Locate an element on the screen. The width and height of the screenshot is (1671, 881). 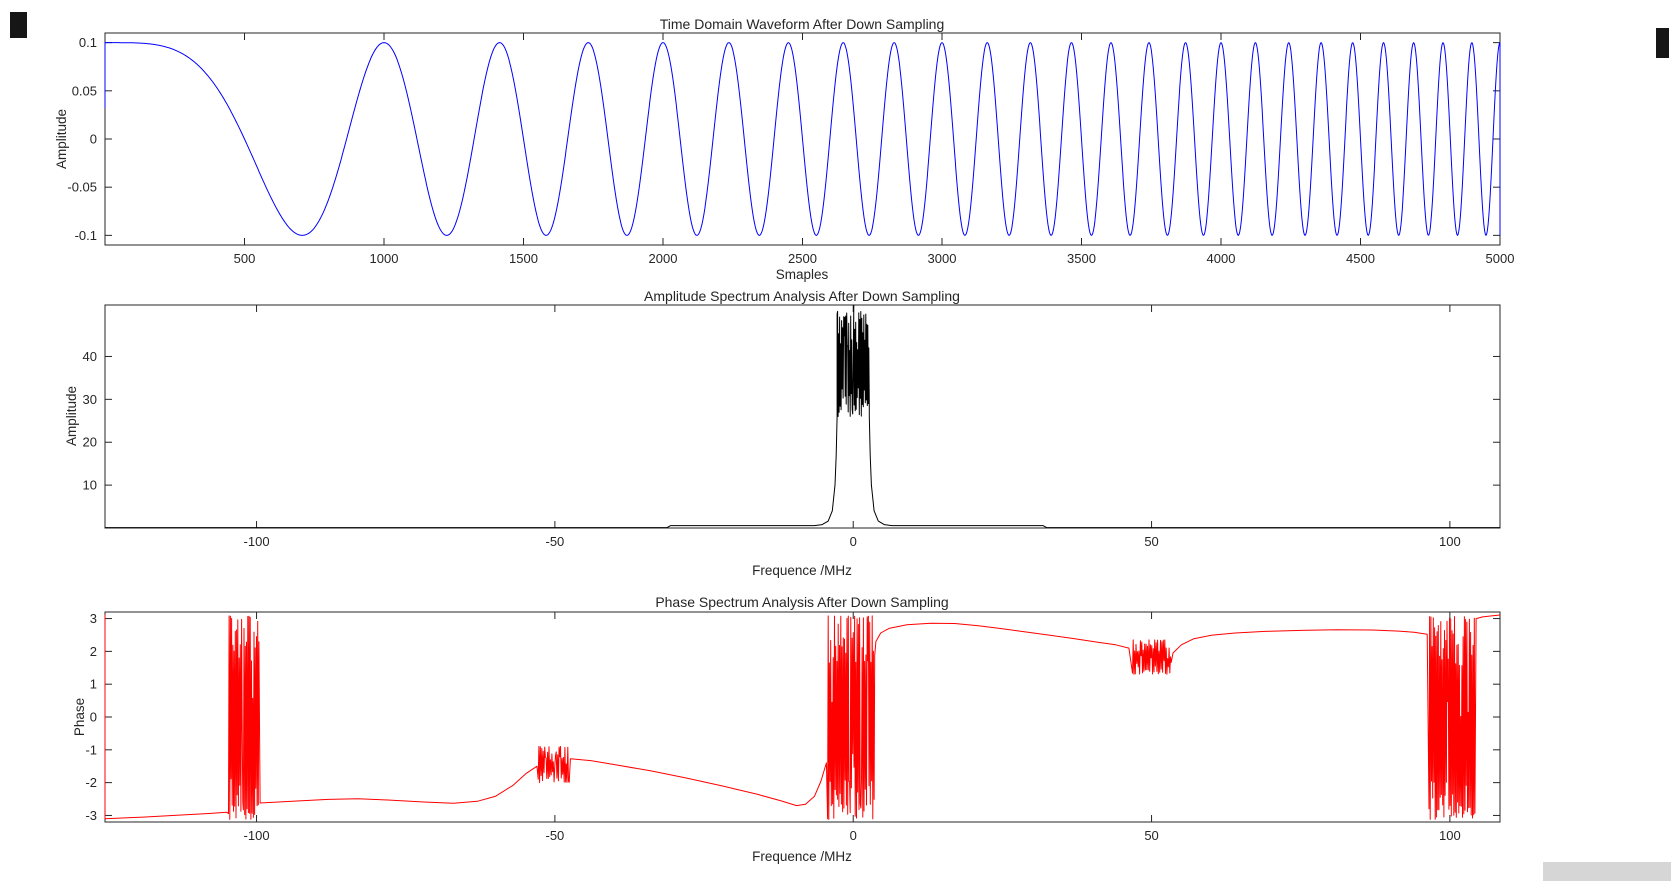
y-tick-label: 30 is located at coordinates (90, 399).